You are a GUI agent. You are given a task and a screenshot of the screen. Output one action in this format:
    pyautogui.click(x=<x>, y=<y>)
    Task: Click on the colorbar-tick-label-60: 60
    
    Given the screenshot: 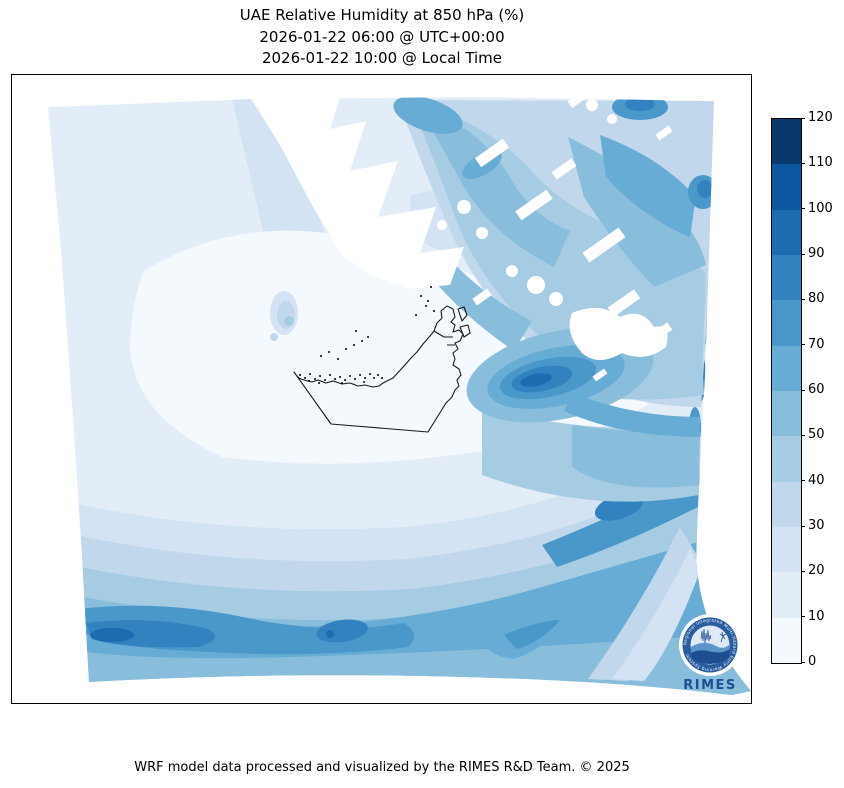 What is the action you would take?
    pyautogui.click(x=816, y=389)
    